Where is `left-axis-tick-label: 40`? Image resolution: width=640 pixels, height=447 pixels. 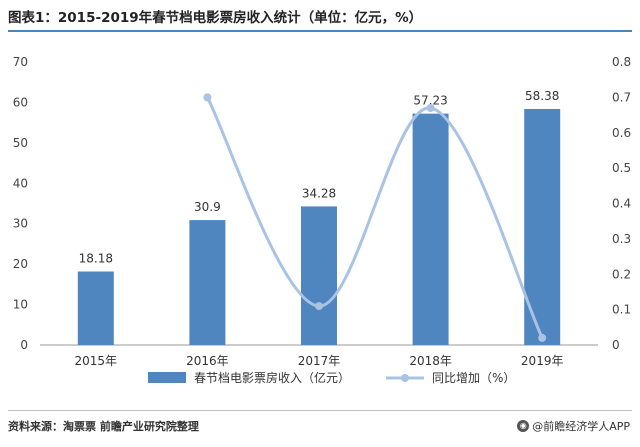 left-axis-tick-label: 40 is located at coordinates (20, 183).